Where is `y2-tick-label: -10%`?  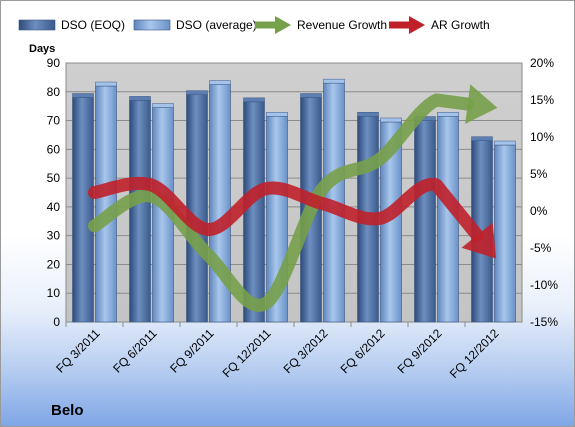
y2-tick-label: -10% is located at coordinates (544, 285).